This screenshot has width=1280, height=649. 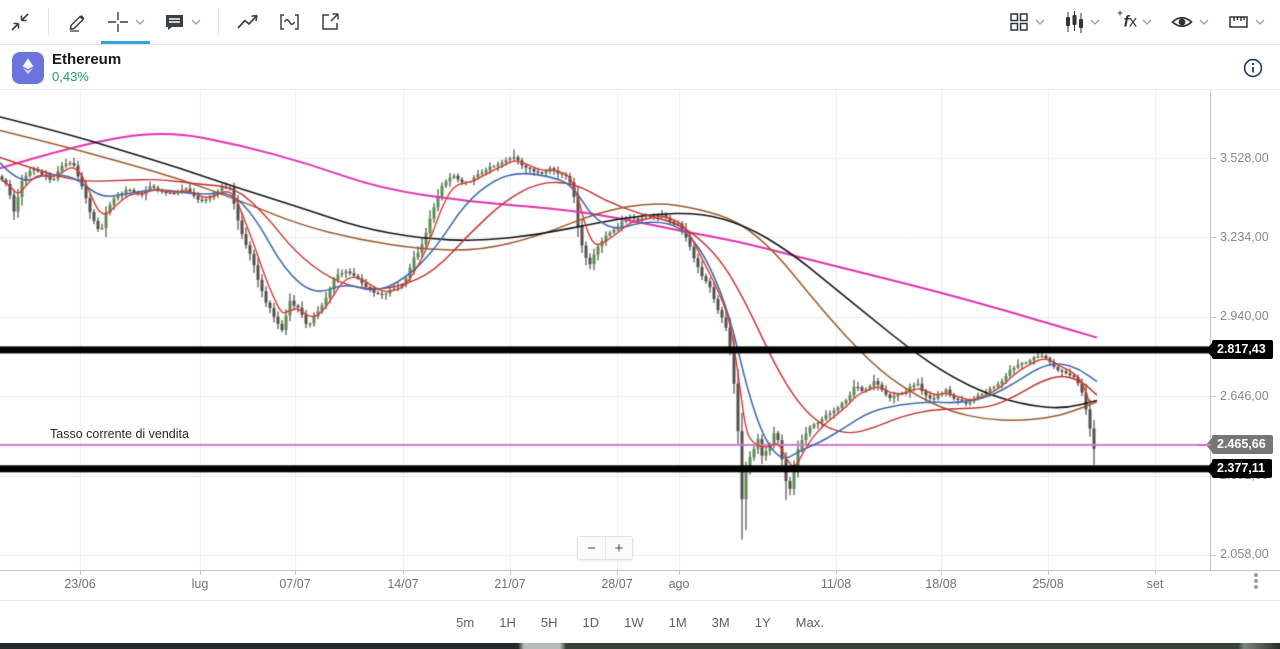 I want to click on x-axis-label: ago, so click(x=679, y=584).